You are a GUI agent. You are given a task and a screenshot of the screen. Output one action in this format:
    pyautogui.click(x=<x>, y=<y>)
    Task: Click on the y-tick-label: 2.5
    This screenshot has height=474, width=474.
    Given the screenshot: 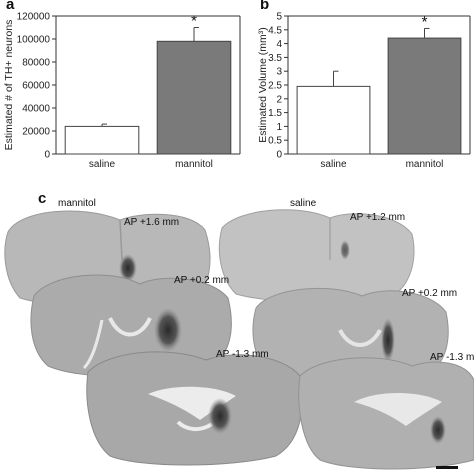 What is the action you would take?
    pyautogui.click(x=275, y=86)
    